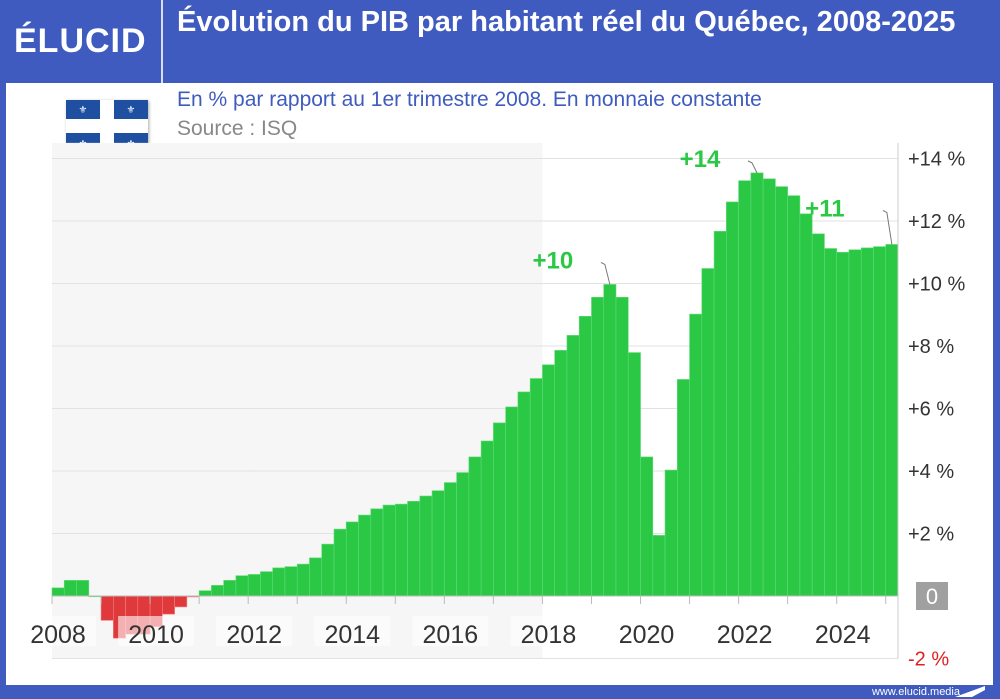 The height and width of the screenshot is (699, 1000). Describe the element at coordinates (352, 635) in the screenshot. I see `x-tick-label: 2014` at that location.